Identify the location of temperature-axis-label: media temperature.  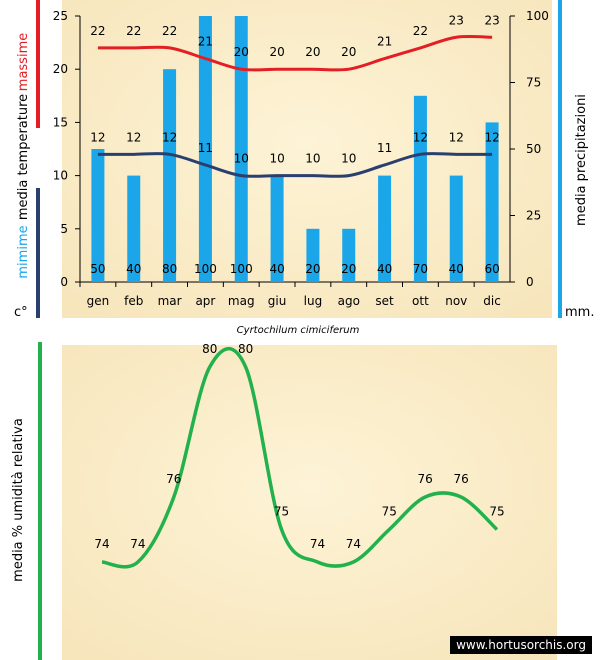
(23, 157).